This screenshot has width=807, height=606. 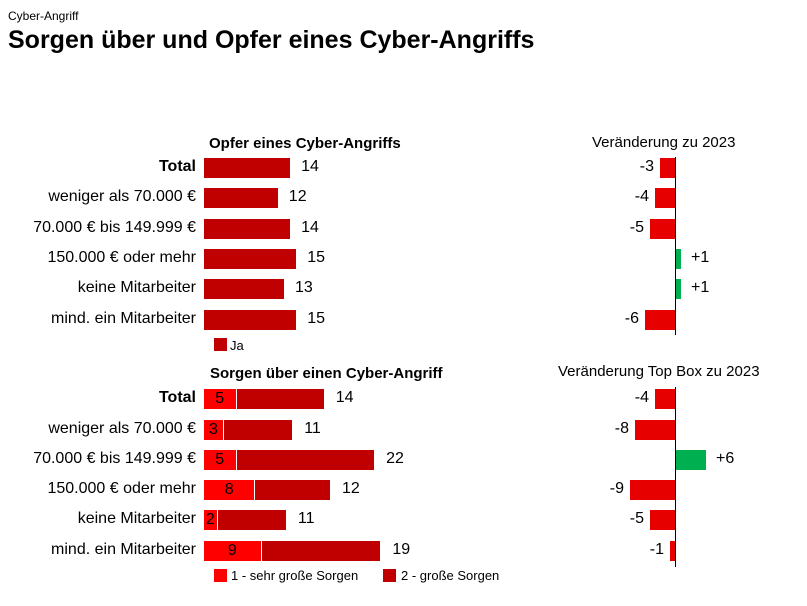 What do you see at coordinates (646, 166) in the screenshot?
I see `delta-label: -3` at bounding box center [646, 166].